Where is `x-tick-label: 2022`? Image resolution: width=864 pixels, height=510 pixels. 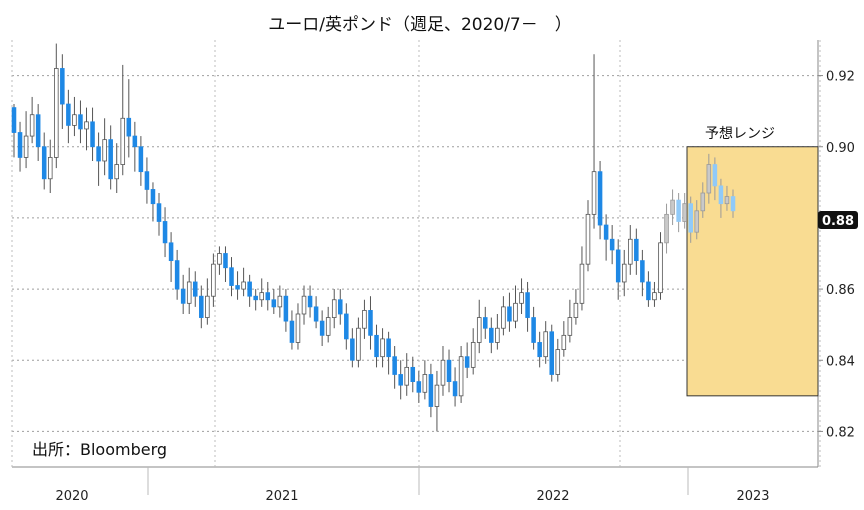 x-tick-label: 2022 is located at coordinates (552, 496).